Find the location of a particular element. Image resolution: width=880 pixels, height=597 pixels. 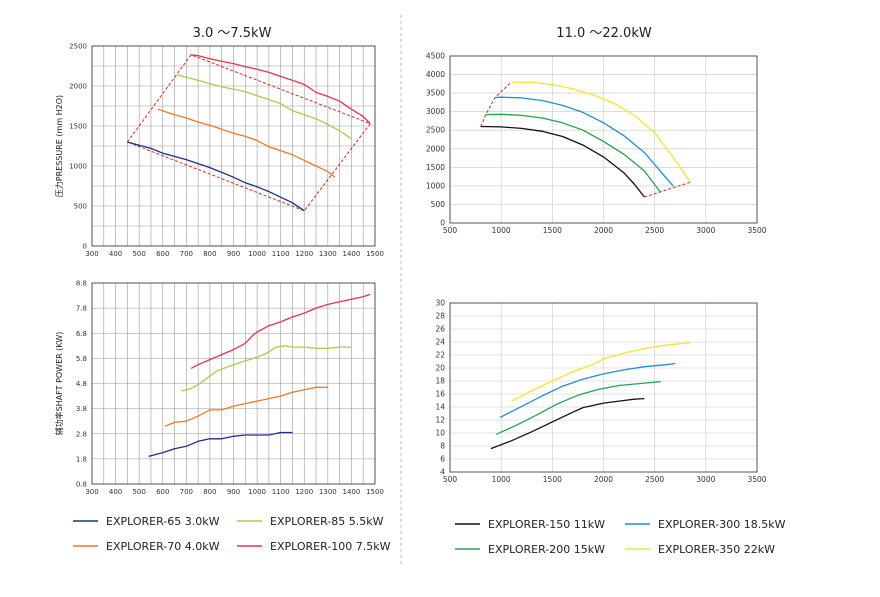

y-tick-label: 7.8 is located at coordinates (81, 309).